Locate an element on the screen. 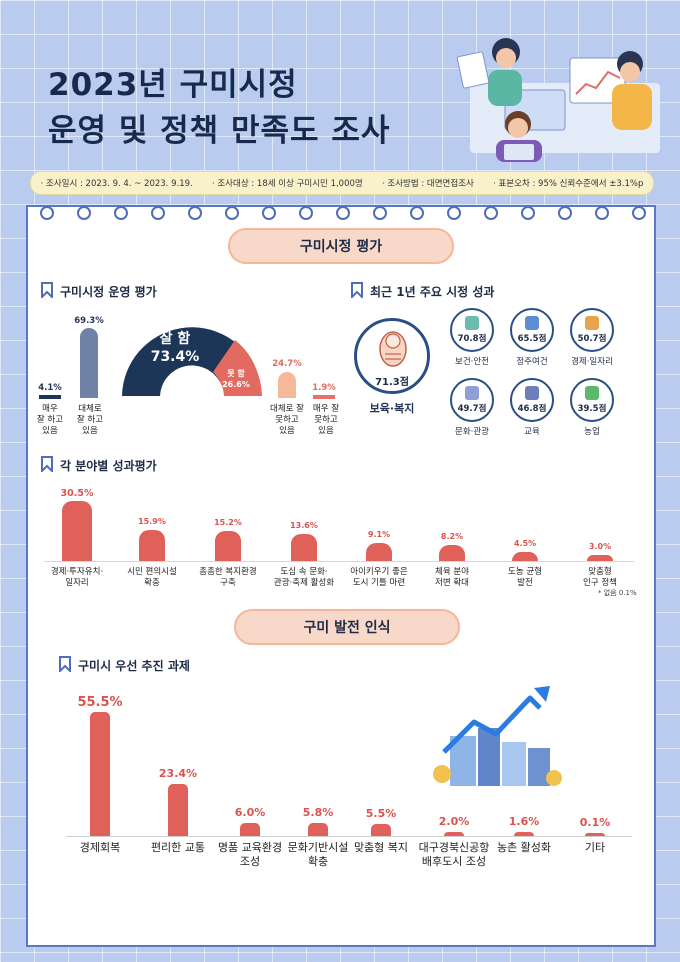 The width and height of the screenshot is (680, 962). op-label-bad: 대체로 잘 못하고 있음 is located at coordinates (287, 420).